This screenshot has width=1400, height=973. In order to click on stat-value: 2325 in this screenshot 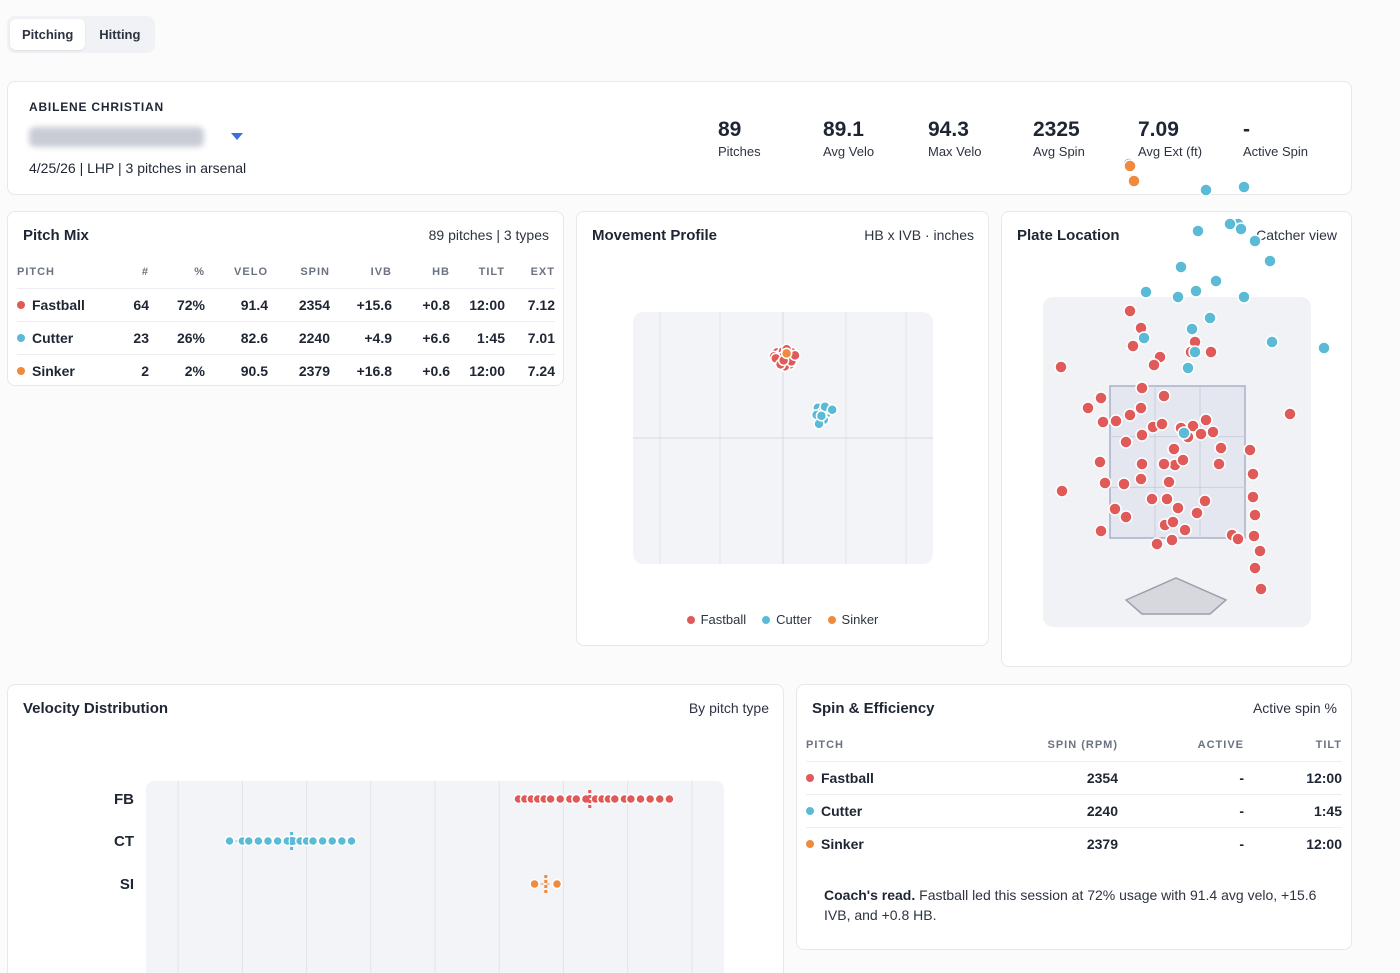, I will do `click(1056, 129)`.